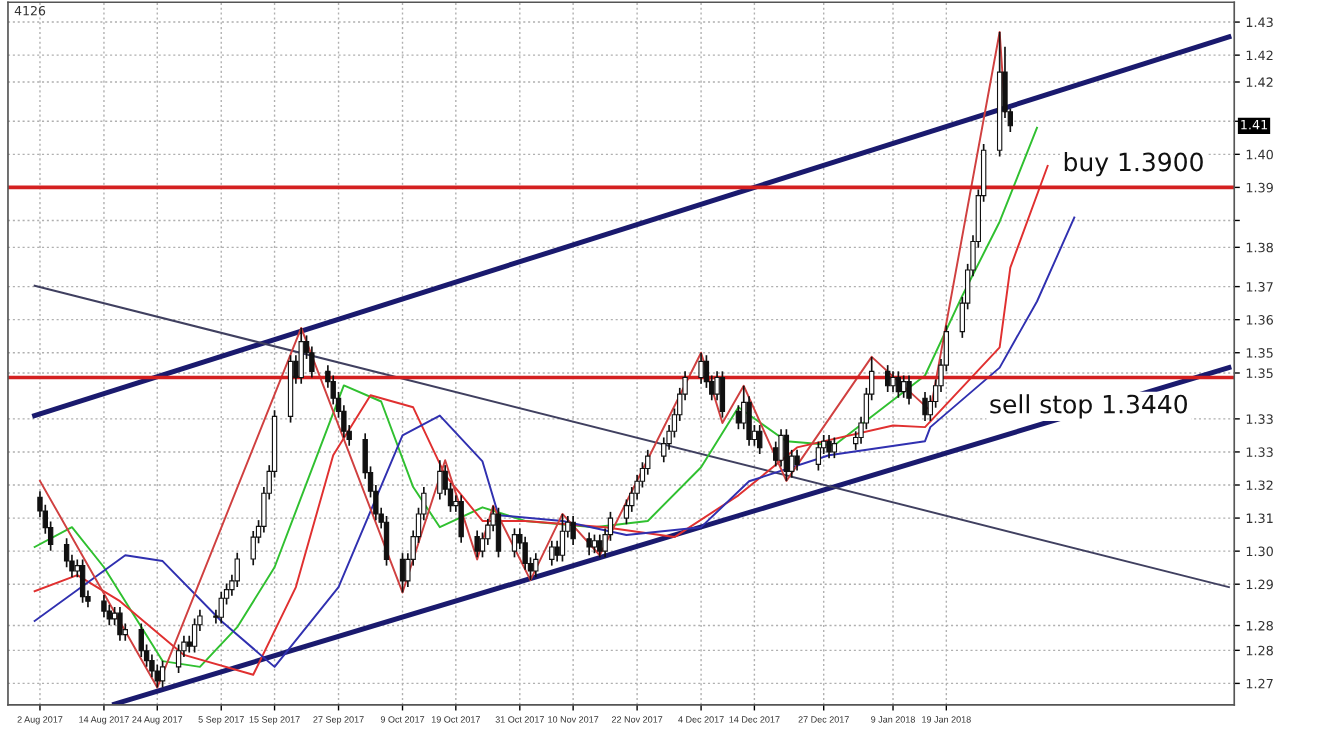 Image resolution: width=1330 pixels, height=742 pixels. What do you see at coordinates (1133, 164) in the screenshot?
I see `ref-line-label: buy 1.3900` at bounding box center [1133, 164].